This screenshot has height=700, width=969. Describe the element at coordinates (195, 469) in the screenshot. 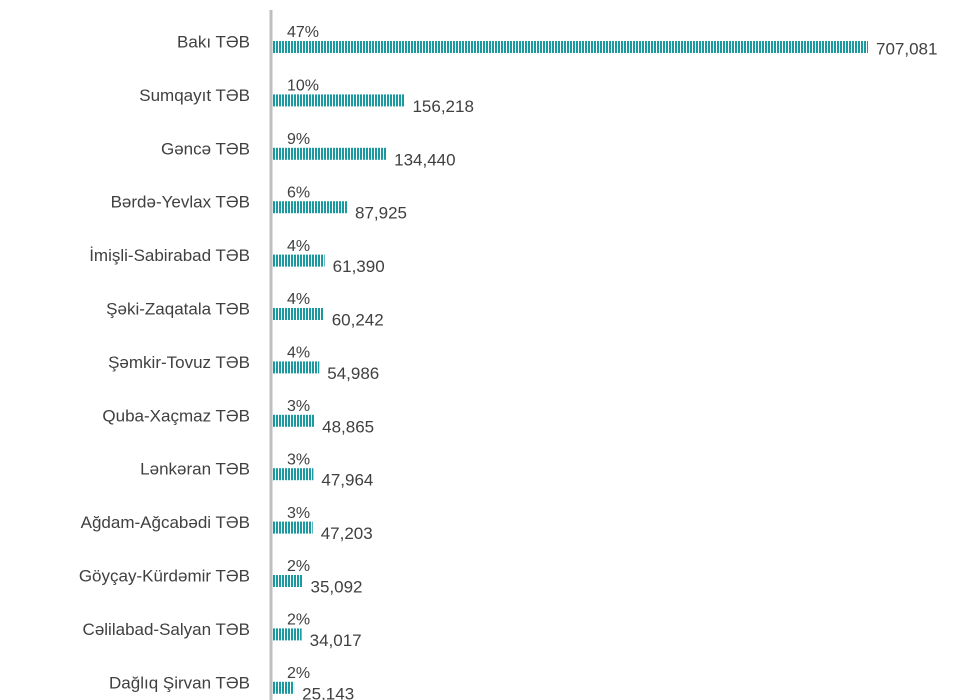

I see `category-label: Lənkəran TƏB` at that location.